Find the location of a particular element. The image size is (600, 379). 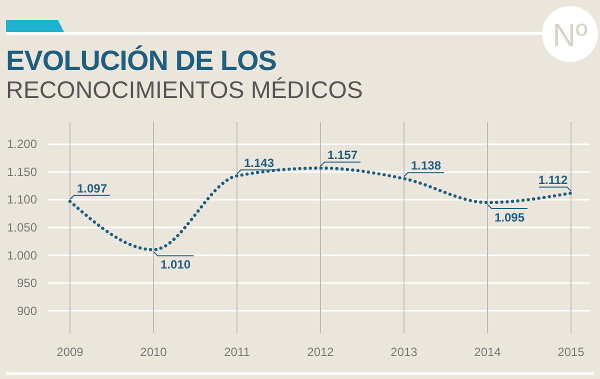

y-tick-label: 1.000 is located at coordinates (22, 255).